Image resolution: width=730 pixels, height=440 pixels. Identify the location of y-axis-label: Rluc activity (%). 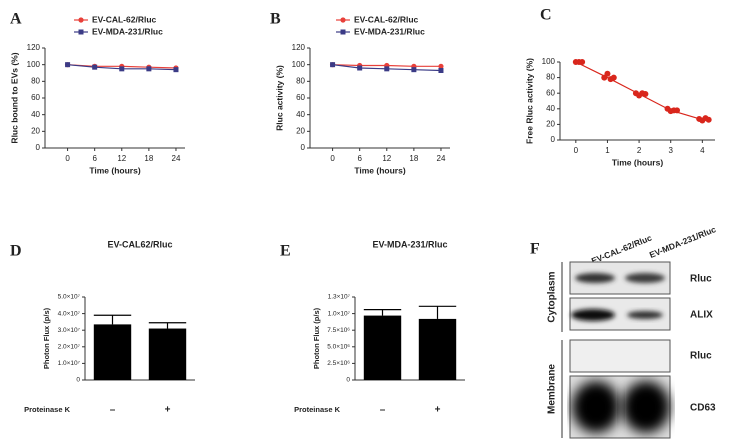
(279, 98).